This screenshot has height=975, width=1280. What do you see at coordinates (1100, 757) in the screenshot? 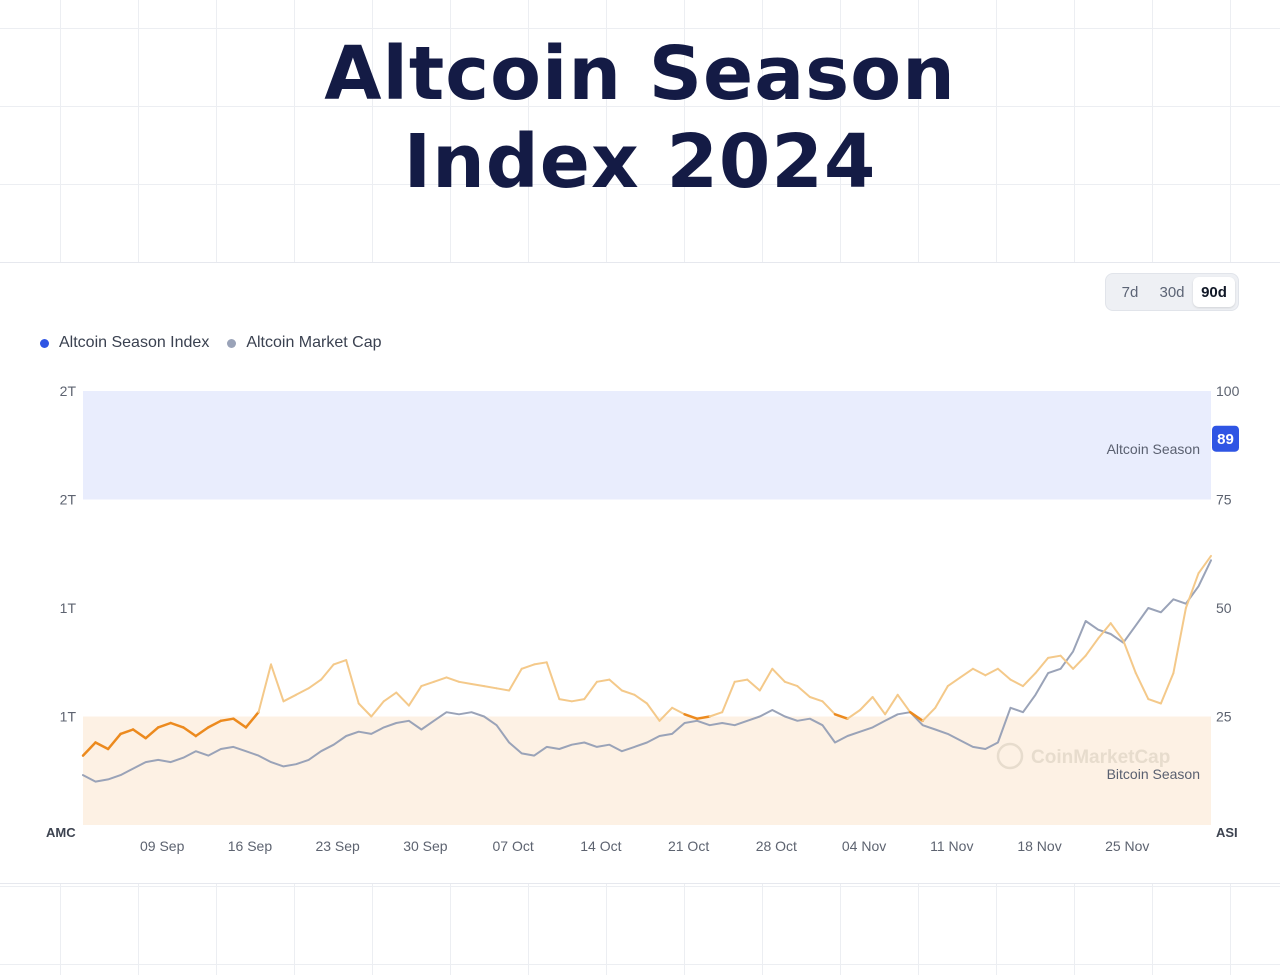
I see `watermark-text: CoinMarketCap` at bounding box center [1100, 757].